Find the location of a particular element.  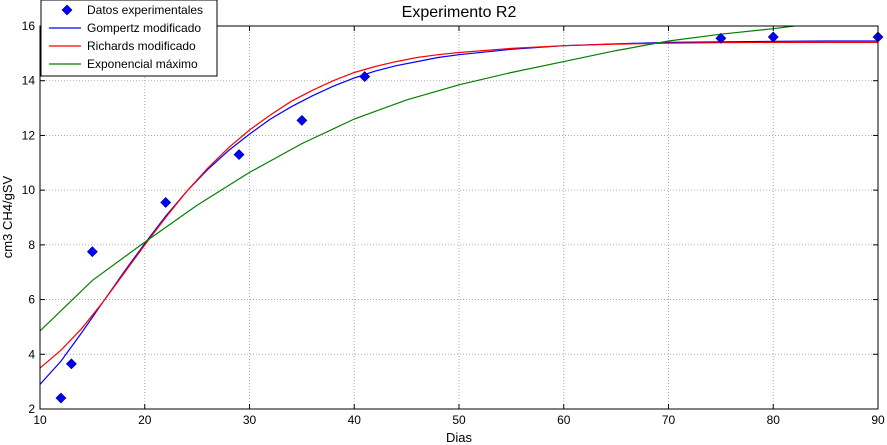

y-tick-label: 2 is located at coordinates (31, 409).